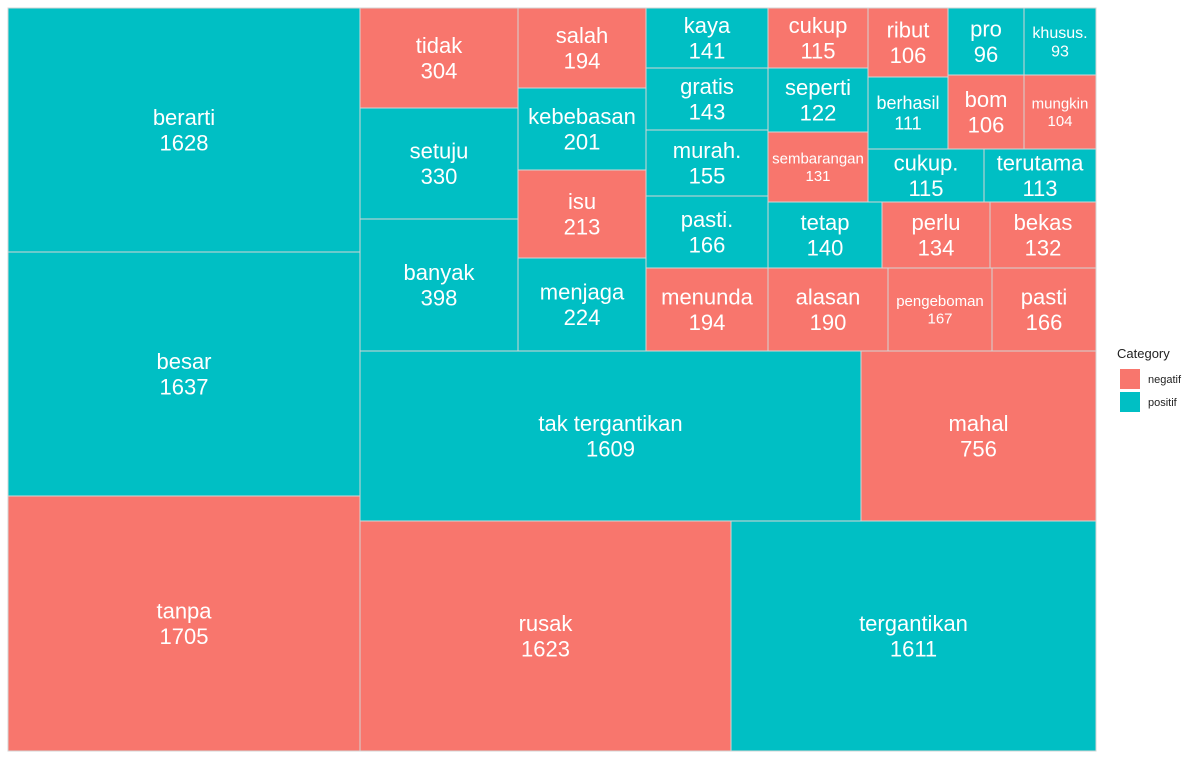 The height and width of the screenshot is (759, 1200). What do you see at coordinates (582, 317) in the screenshot?
I see `tile-value-menjaga: 224` at bounding box center [582, 317].